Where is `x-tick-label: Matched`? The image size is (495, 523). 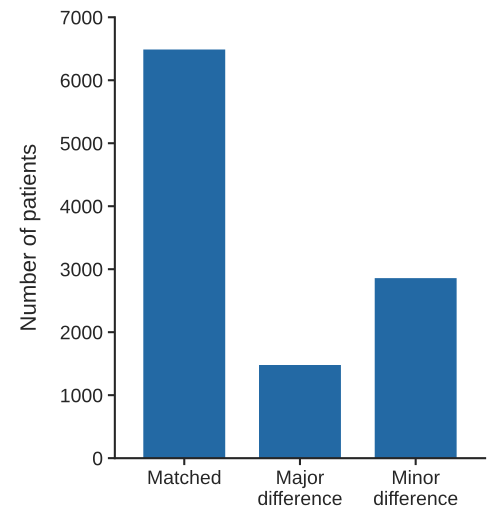
x-tick-label: Matched is located at coordinates (184, 477).